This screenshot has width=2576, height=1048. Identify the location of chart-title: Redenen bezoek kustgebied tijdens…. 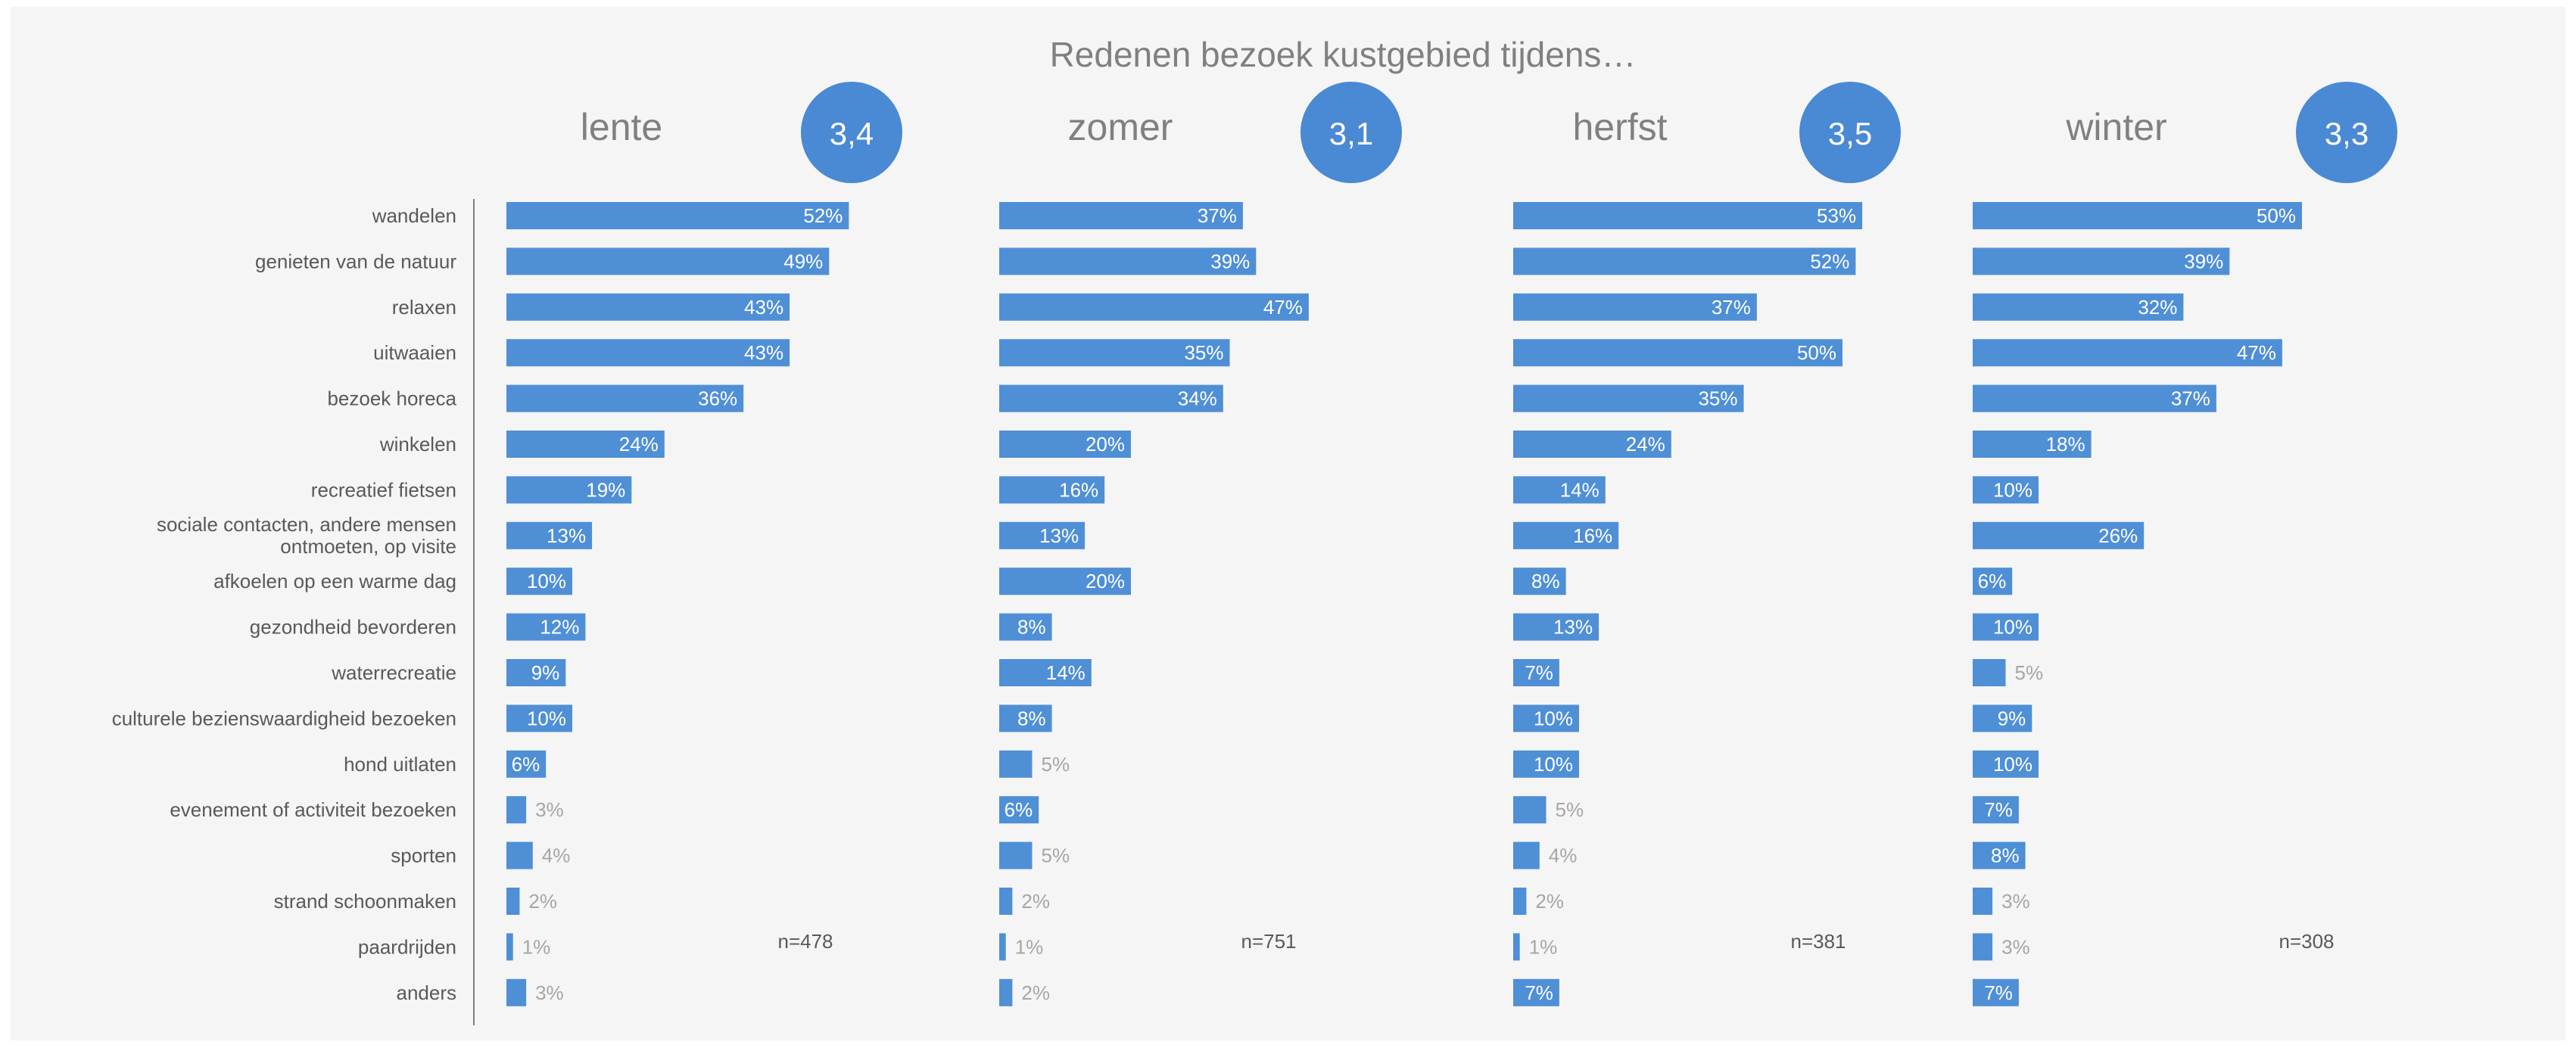
(1343, 54).